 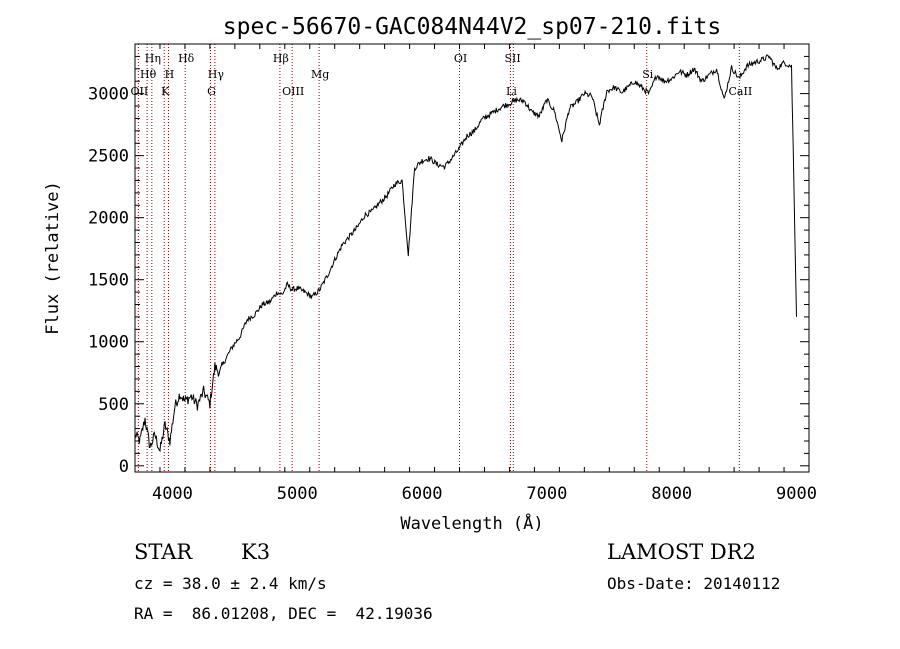 What do you see at coordinates (741, 91) in the screenshot?
I see `line-label-15: CaII` at bounding box center [741, 91].